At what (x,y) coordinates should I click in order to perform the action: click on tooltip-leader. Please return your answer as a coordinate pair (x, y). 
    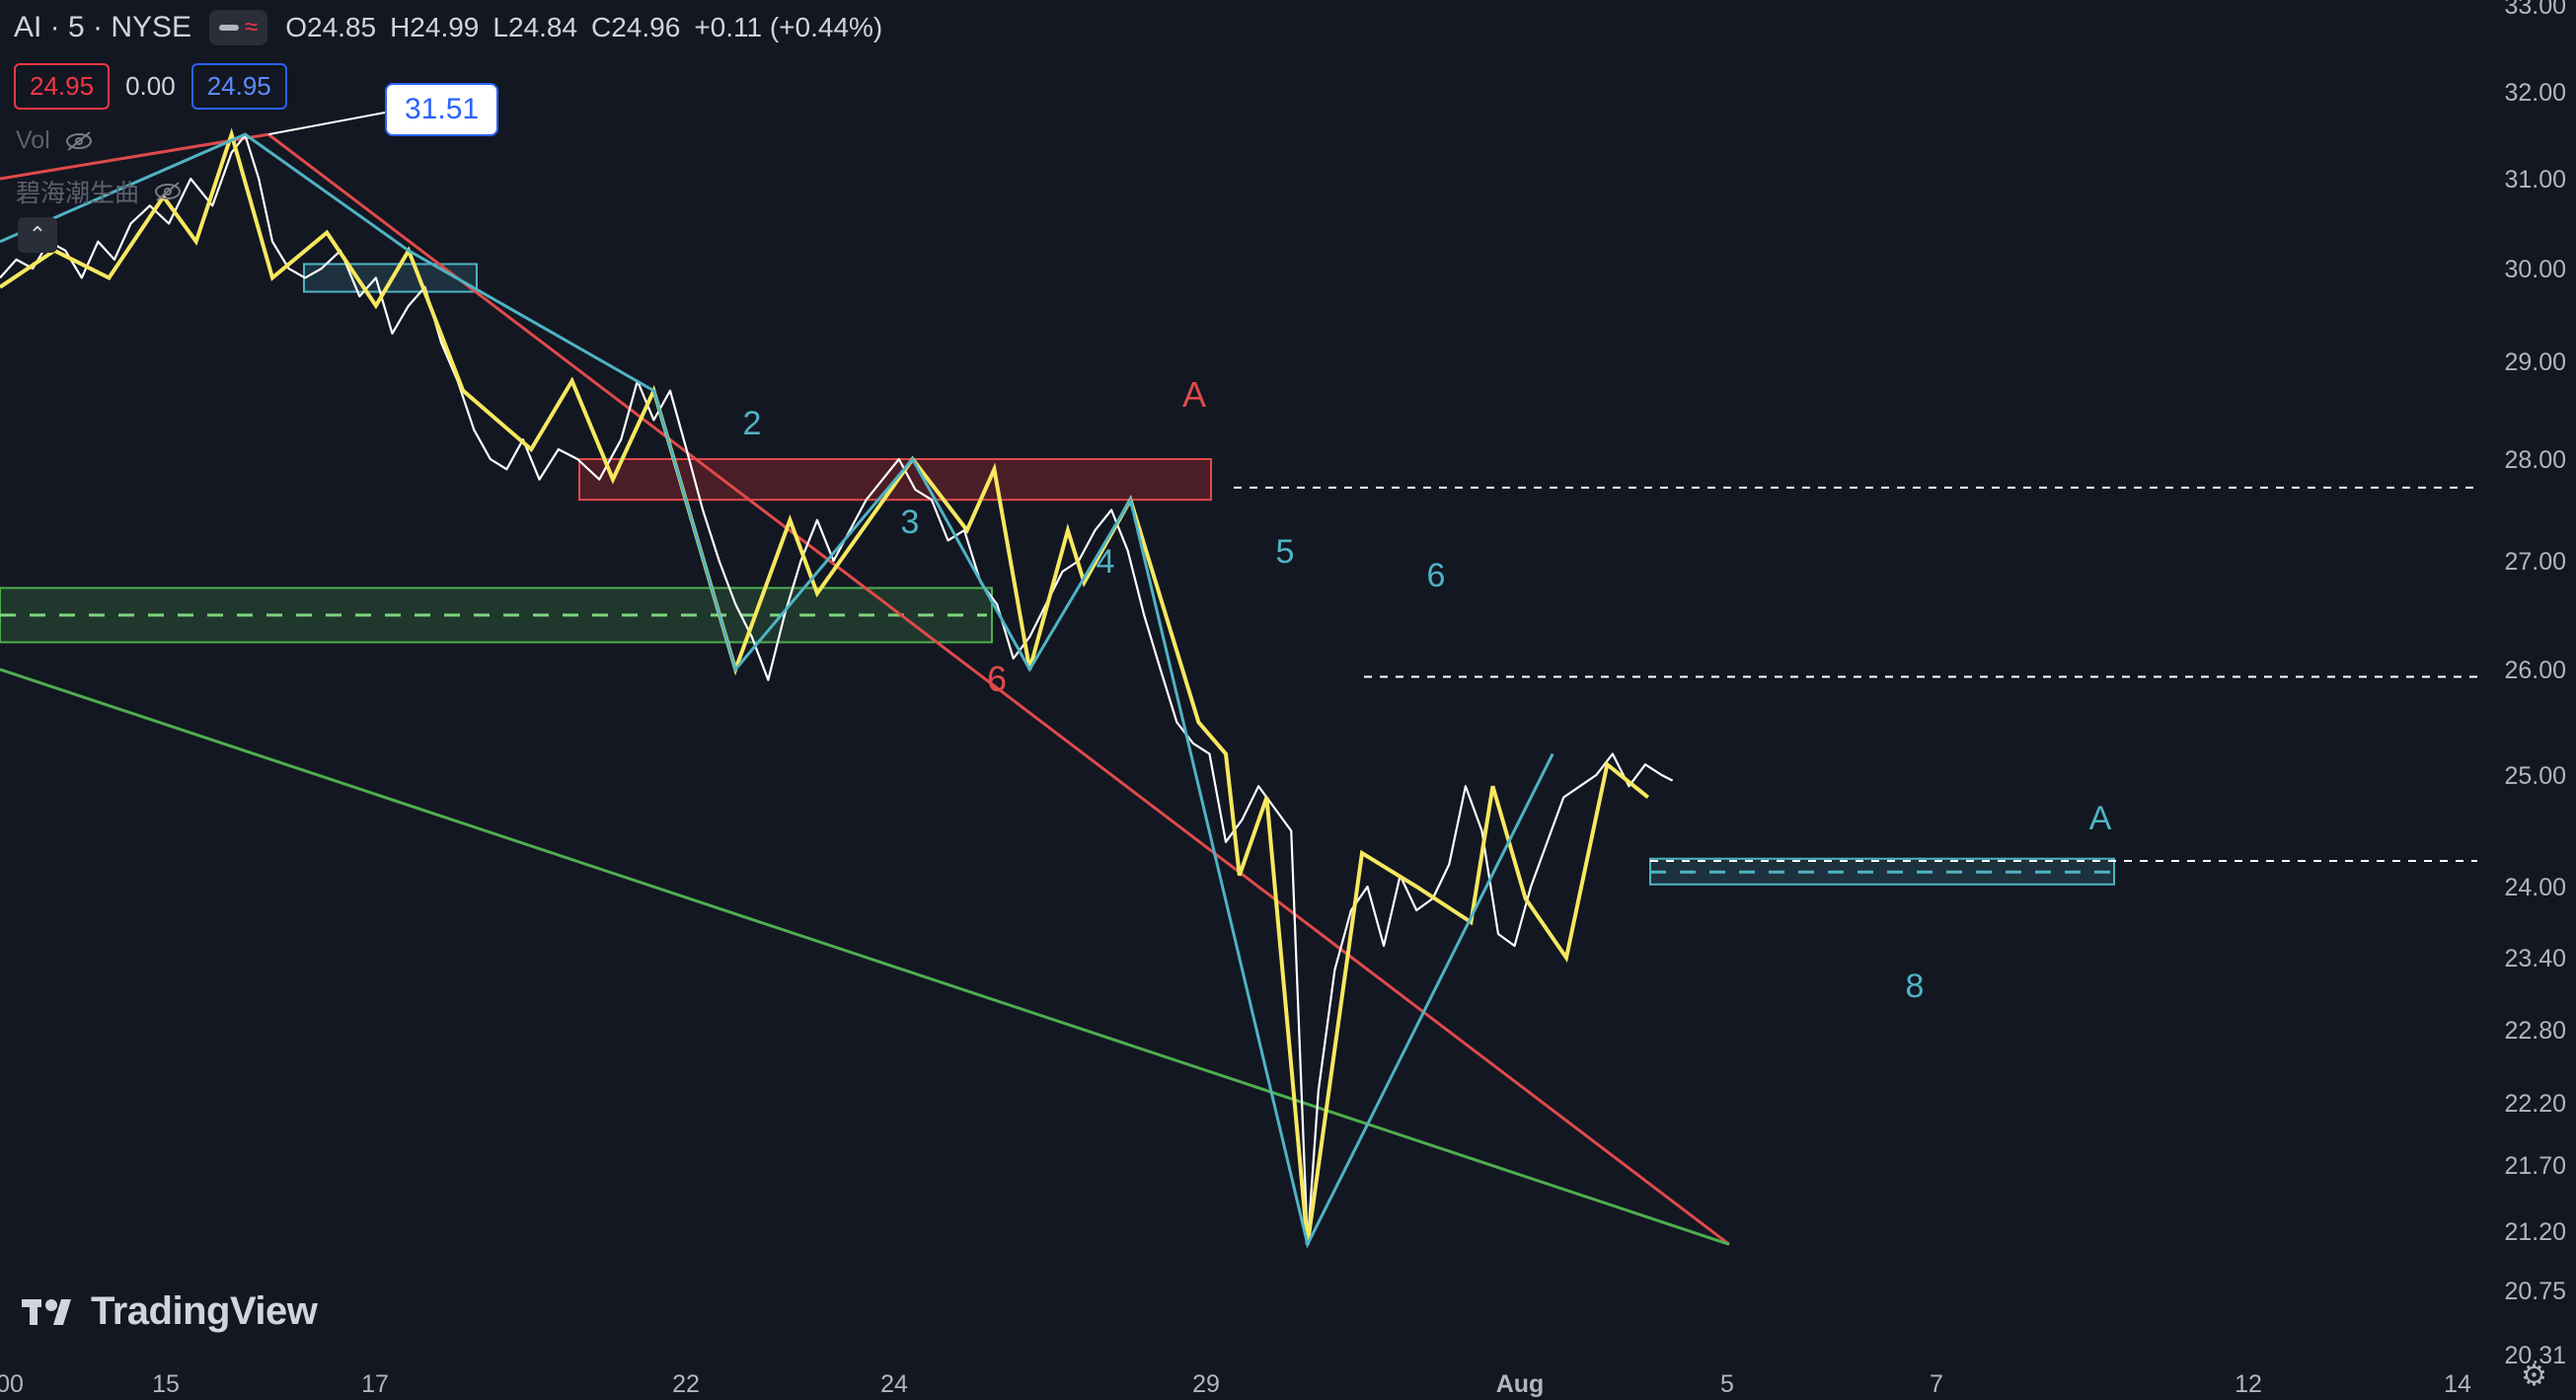
    Looking at the image, I should click on (326, 124).